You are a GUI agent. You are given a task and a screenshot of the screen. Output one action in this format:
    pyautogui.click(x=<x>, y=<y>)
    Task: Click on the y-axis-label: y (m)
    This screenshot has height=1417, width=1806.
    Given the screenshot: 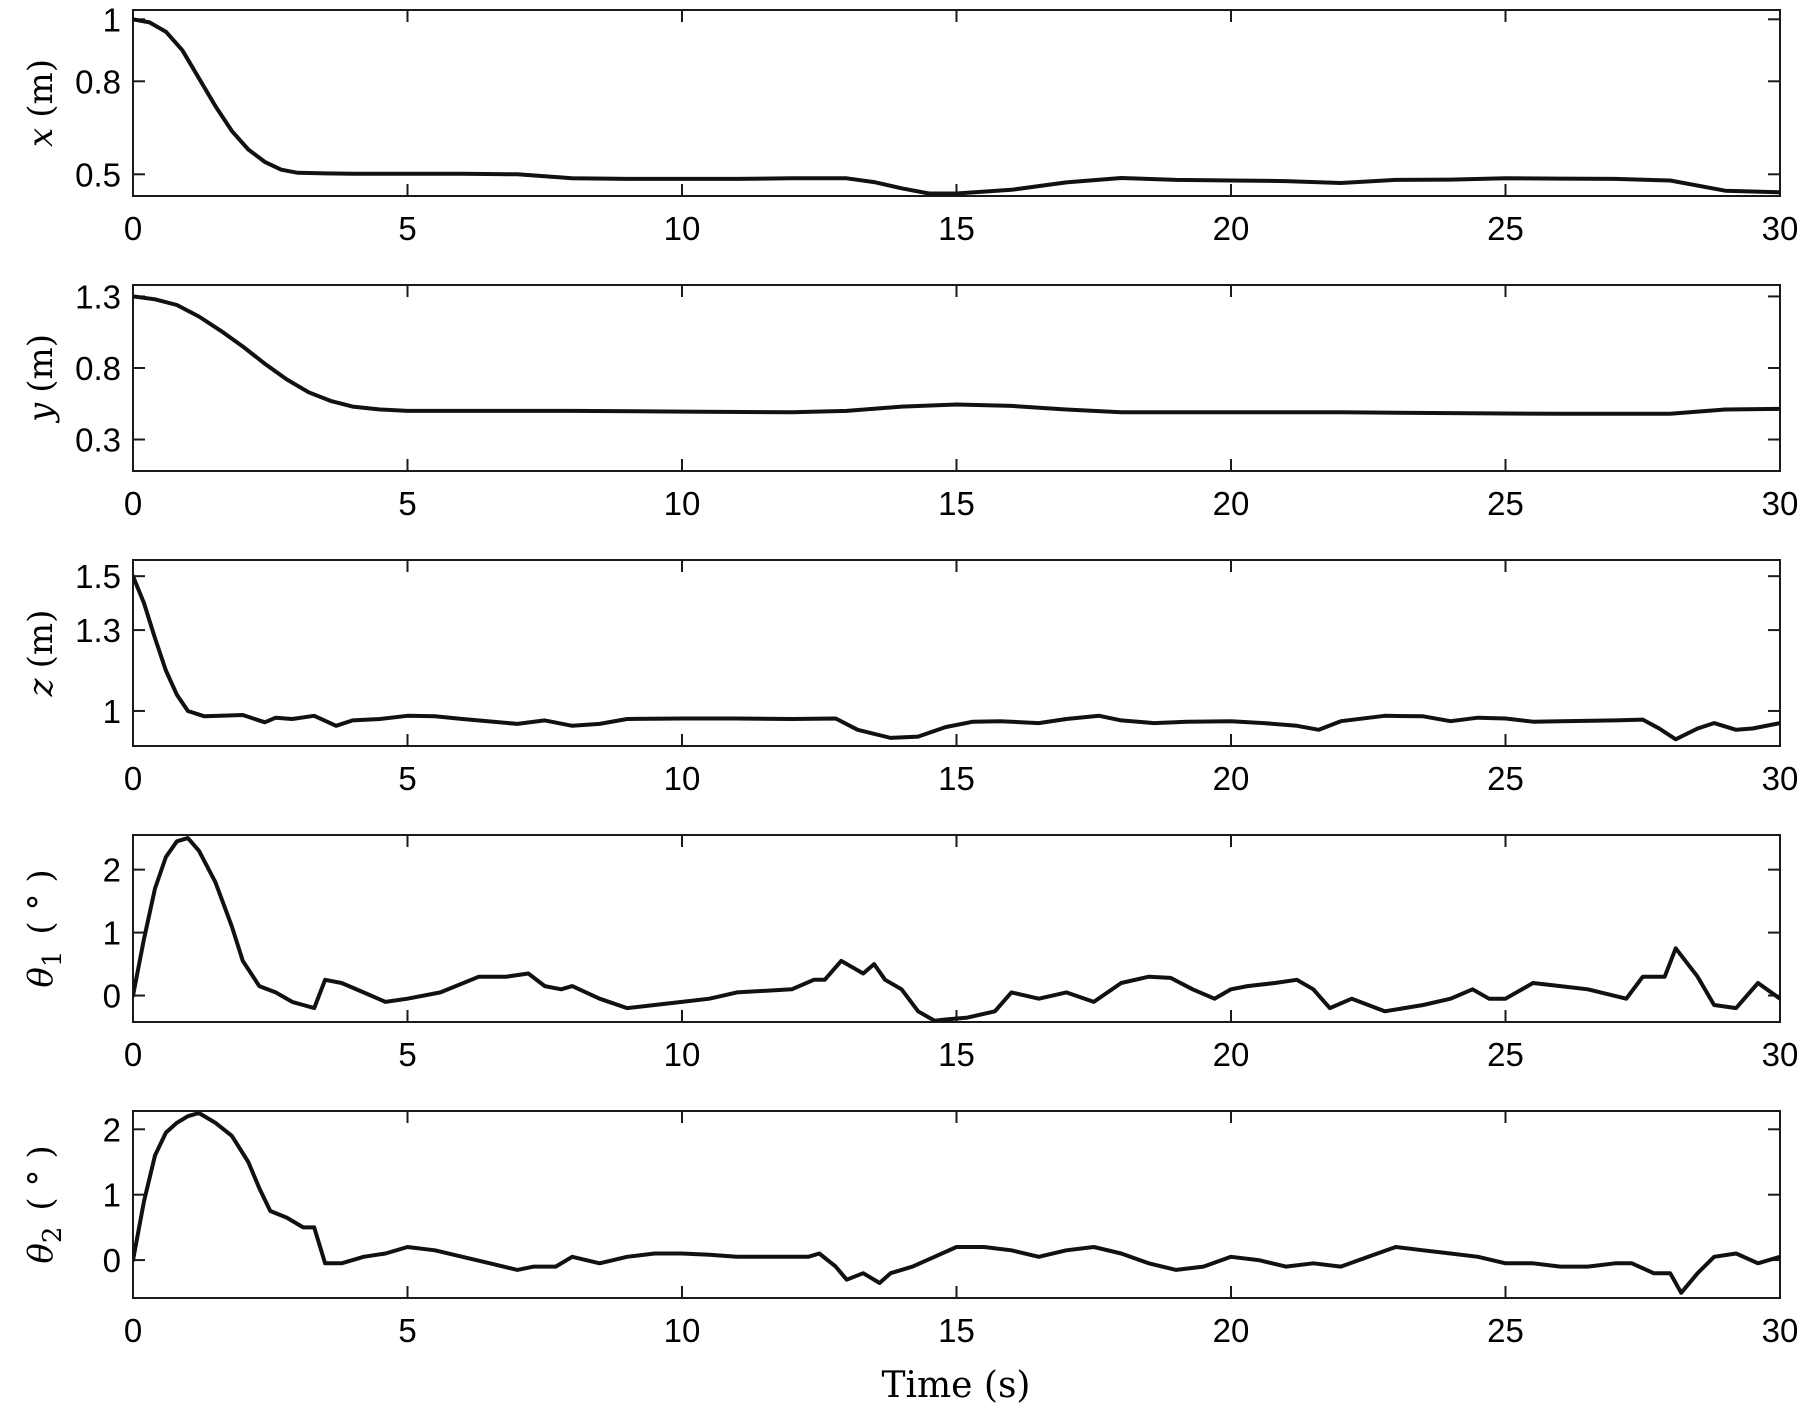 What is the action you would take?
    pyautogui.click(x=41, y=379)
    